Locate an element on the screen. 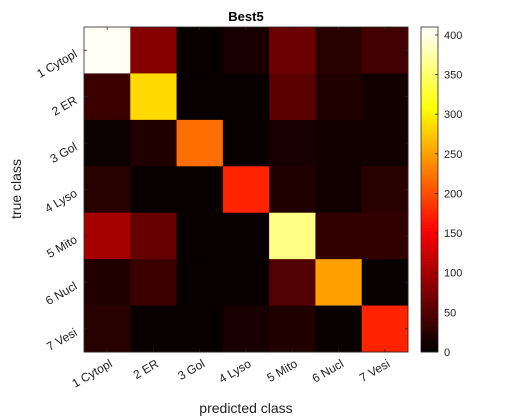 This screenshot has height=417, width=521. x-tick-label: 2 ER is located at coordinates (146, 369).